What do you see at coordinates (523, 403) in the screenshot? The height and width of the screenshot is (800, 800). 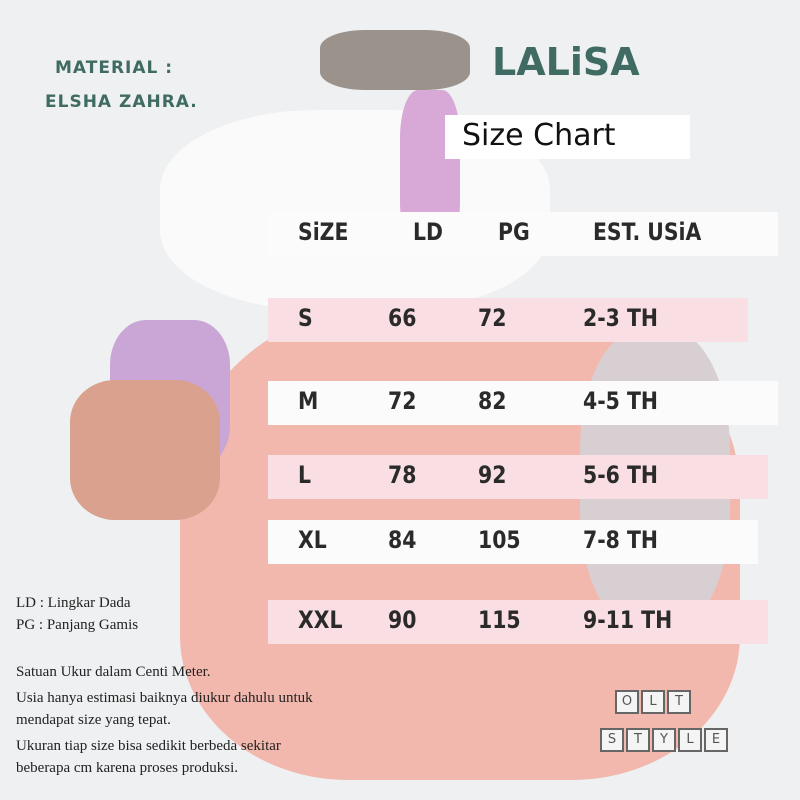 I see `table-row: M 72 82 4-5 TH` at bounding box center [523, 403].